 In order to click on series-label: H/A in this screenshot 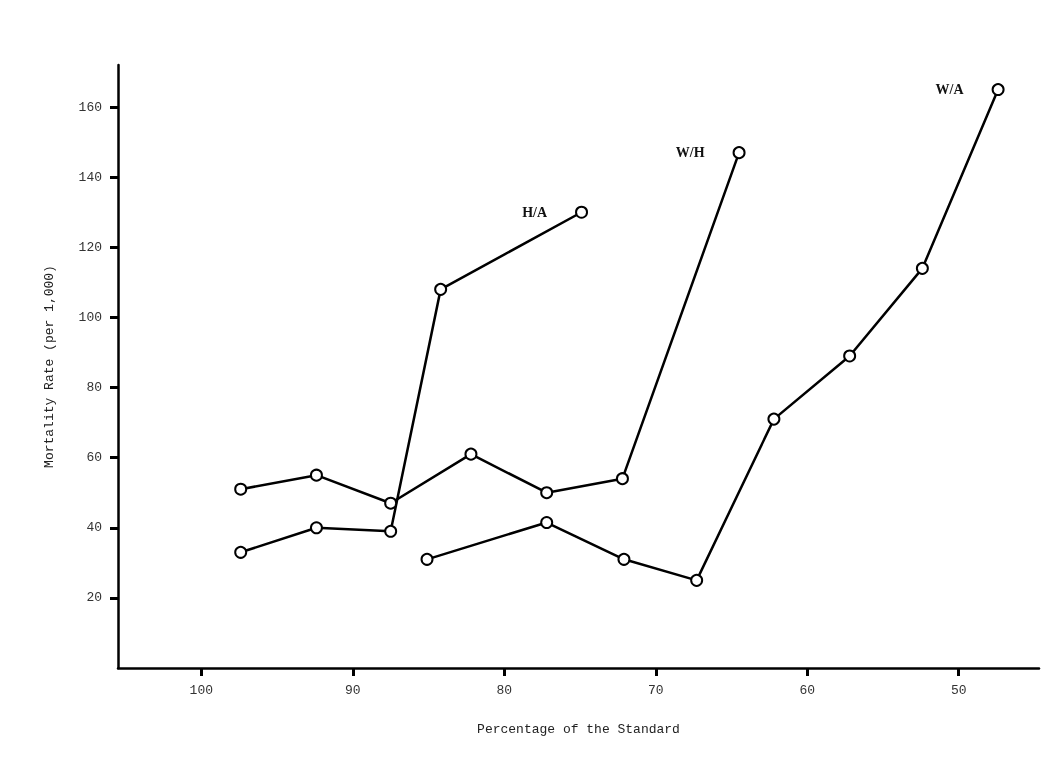, I will do `click(535, 212)`.